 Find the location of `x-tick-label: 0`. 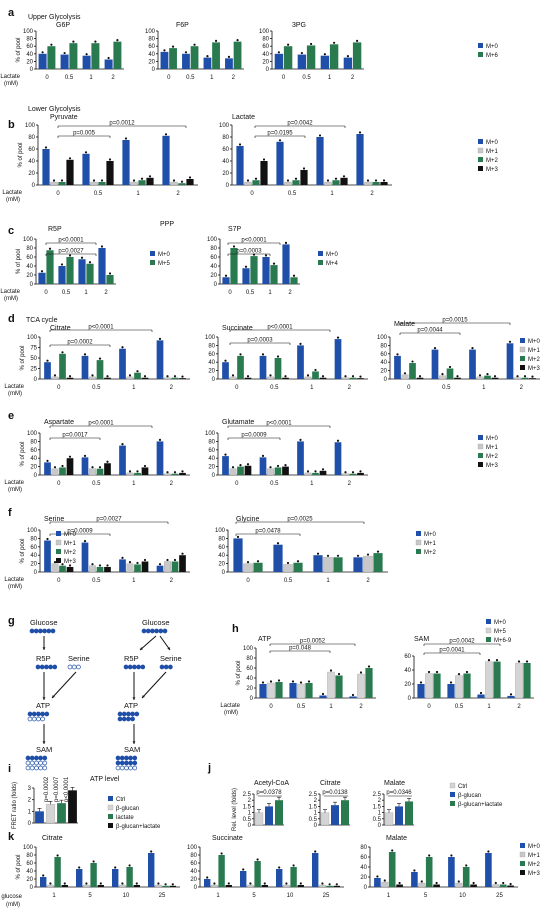

x-tick-label: 0 is located at coordinates (284, 78).